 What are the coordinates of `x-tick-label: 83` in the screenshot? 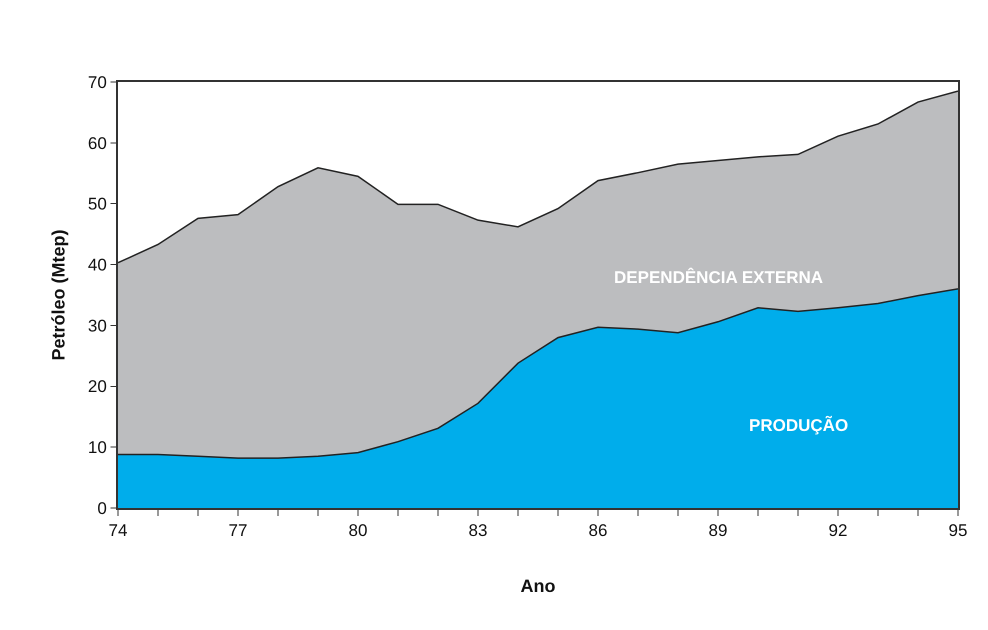 It's located at (478, 530).